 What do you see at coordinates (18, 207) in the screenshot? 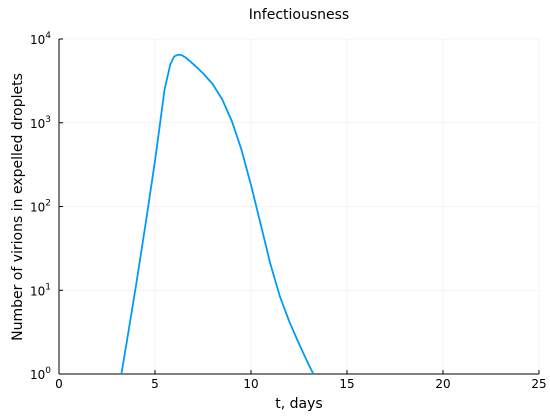
I see `y-axis-label: Number of virions in expelled droplets` at bounding box center [18, 207].